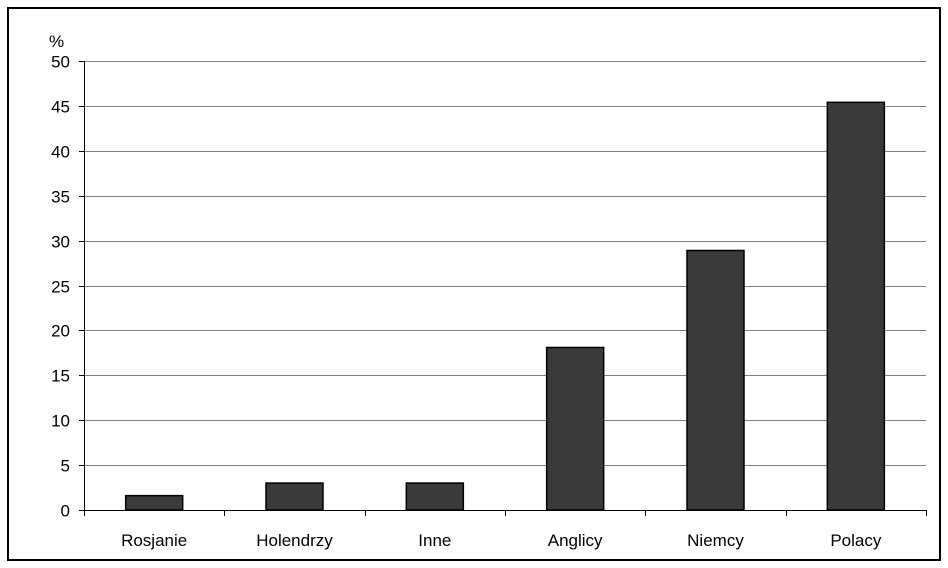  What do you see at coordinates (856, 540) in the screenshot?
I see `x-tick-label-polacy: Polacy` at bounding box center [856, 540].